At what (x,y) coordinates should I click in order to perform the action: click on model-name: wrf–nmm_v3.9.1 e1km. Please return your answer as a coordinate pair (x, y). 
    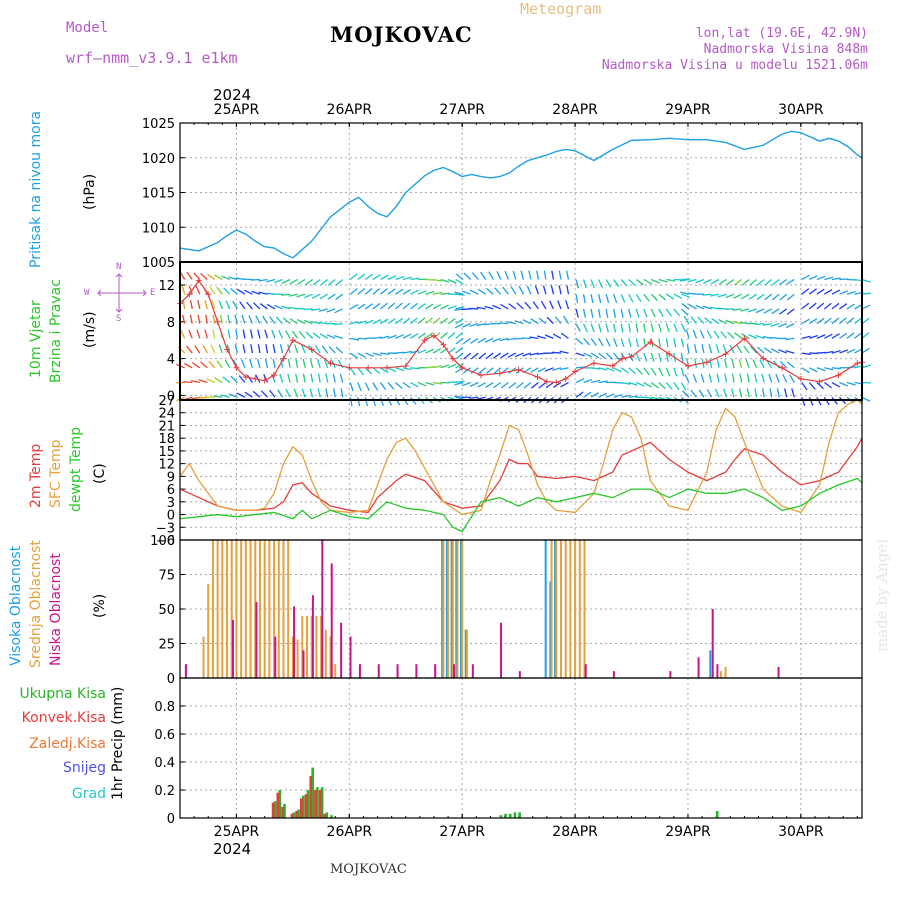
    Looking at the image, I should click on (152, 58).